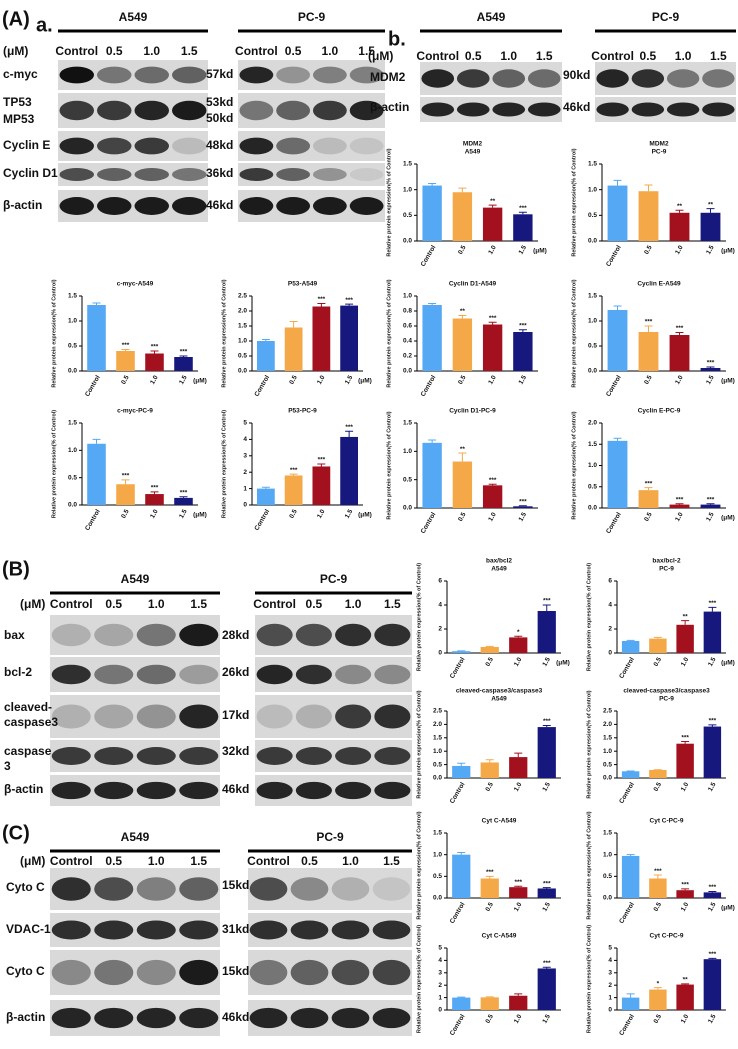 The height and width of the screenshot is (1049, 738). What do you see at coordinates (302, 411) in the screenshot?
I see `chart-title: P53-PC-9` at bounding box center [302, 411].